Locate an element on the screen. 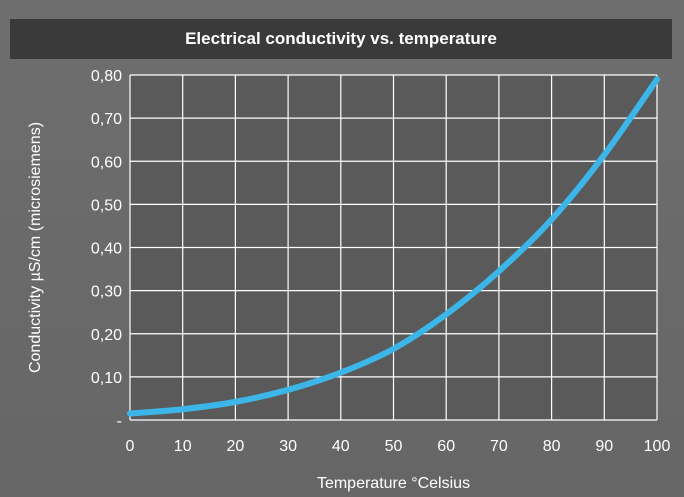  x-tick-label: 30 is located at coordinates (288, 446).